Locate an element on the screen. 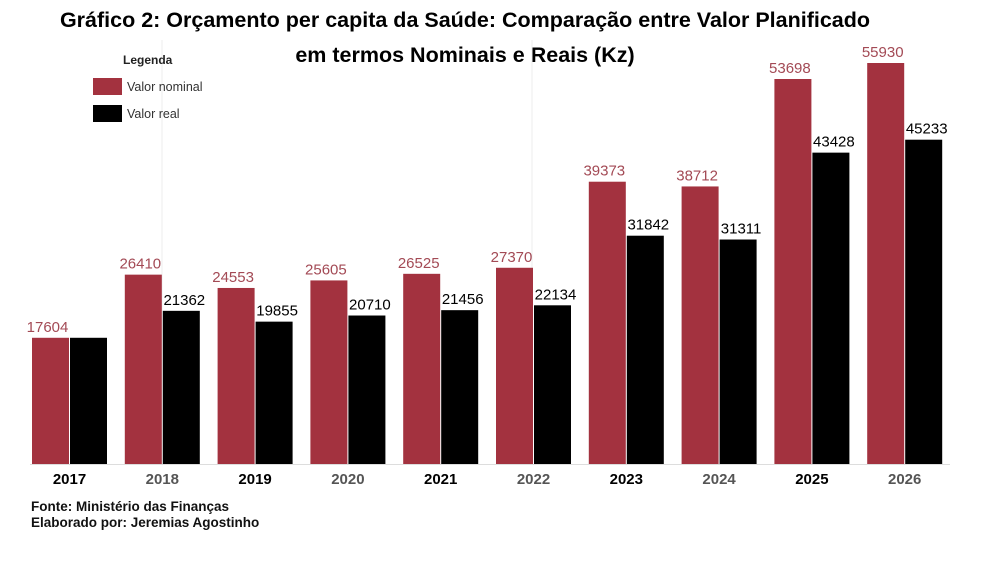 Image resolution: width=1000 pixels, height=563 pixels. bar-nominal-2023 is located at coordinates (607, 323).